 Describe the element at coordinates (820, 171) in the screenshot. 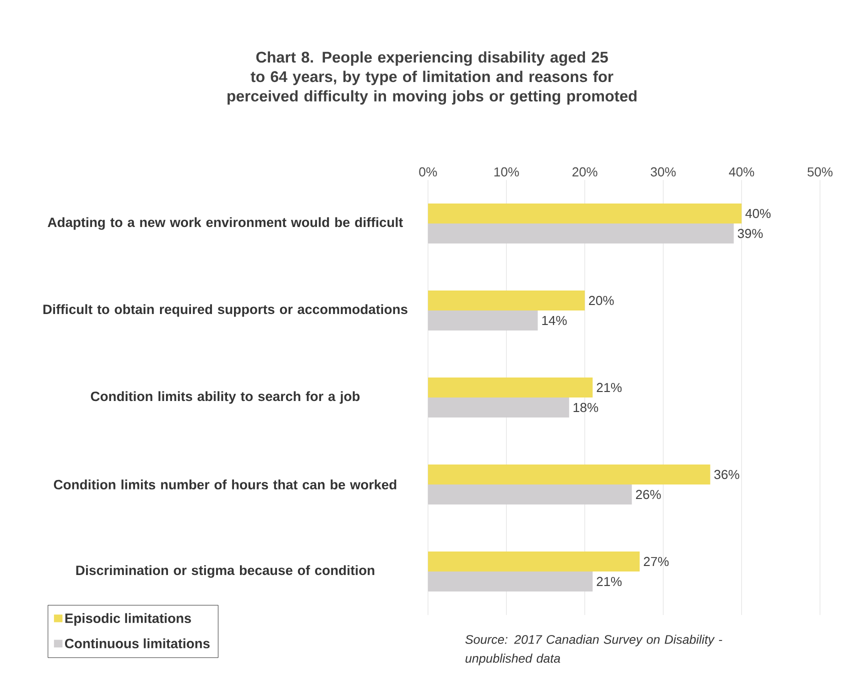

I see `x-tick-label: 50%` at that location.